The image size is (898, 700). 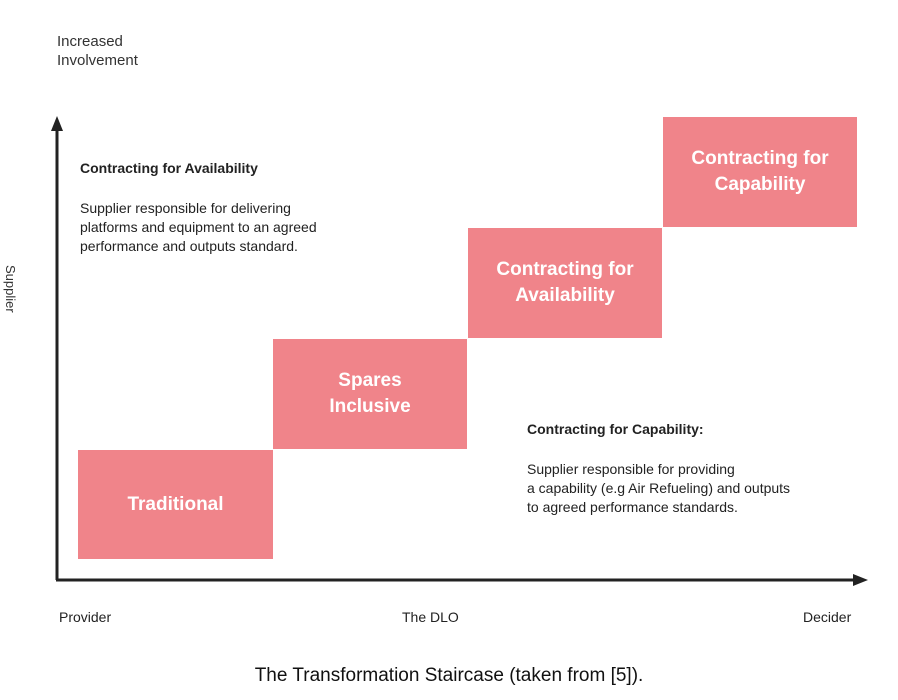 What do you see at coordinates (615, 429) in the screenshot?
I see `capability-note-title: Contracting for Capability:` at bounding box center [615, 429].